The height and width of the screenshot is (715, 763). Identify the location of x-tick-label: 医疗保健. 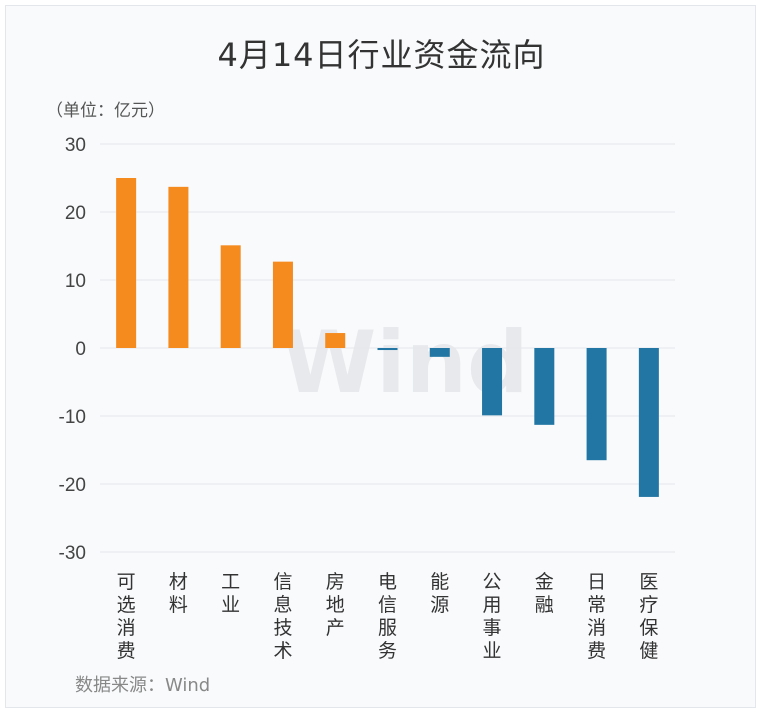
(648, 616).